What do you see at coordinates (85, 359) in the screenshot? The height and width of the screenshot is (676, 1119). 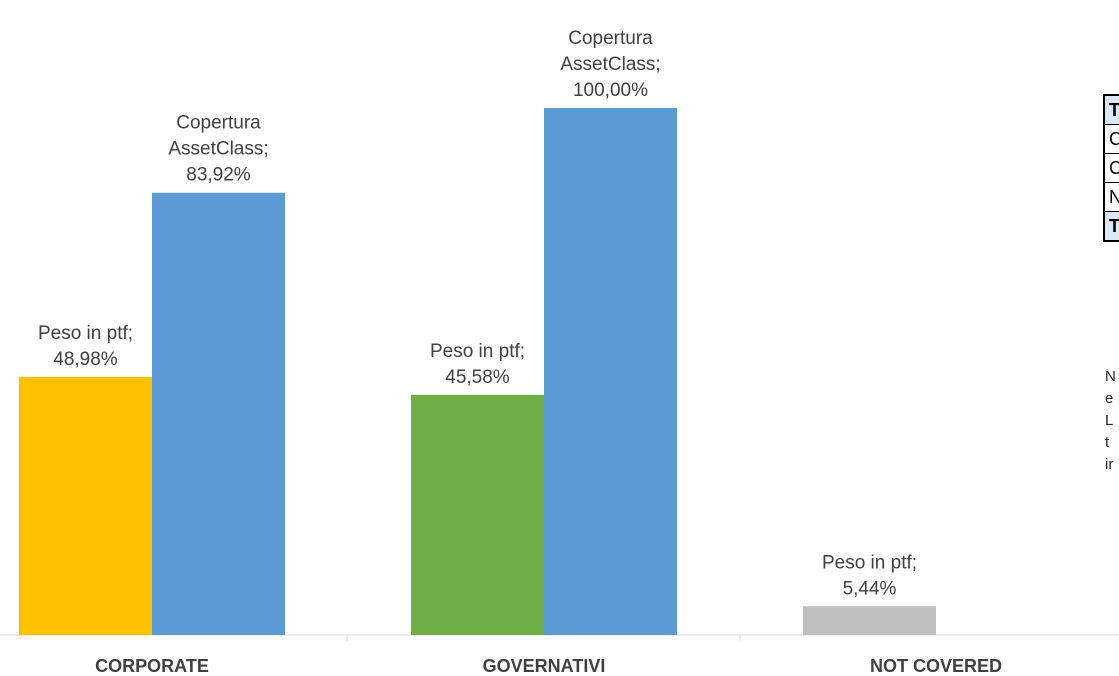 I see `data-label-line: 48,98%` at bounding box center [85, 359].